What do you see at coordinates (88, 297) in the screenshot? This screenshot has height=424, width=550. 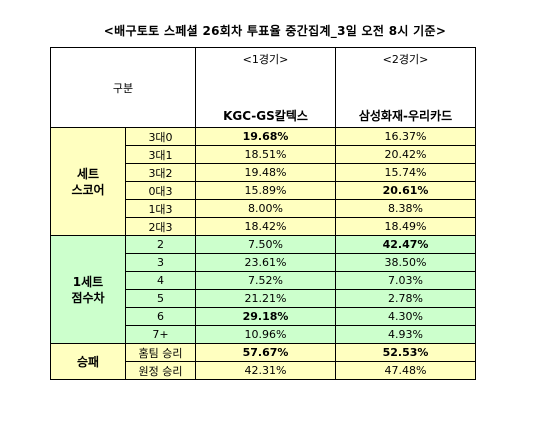 I see `group-label-line: 점수차` at bounding box center [88, 297].